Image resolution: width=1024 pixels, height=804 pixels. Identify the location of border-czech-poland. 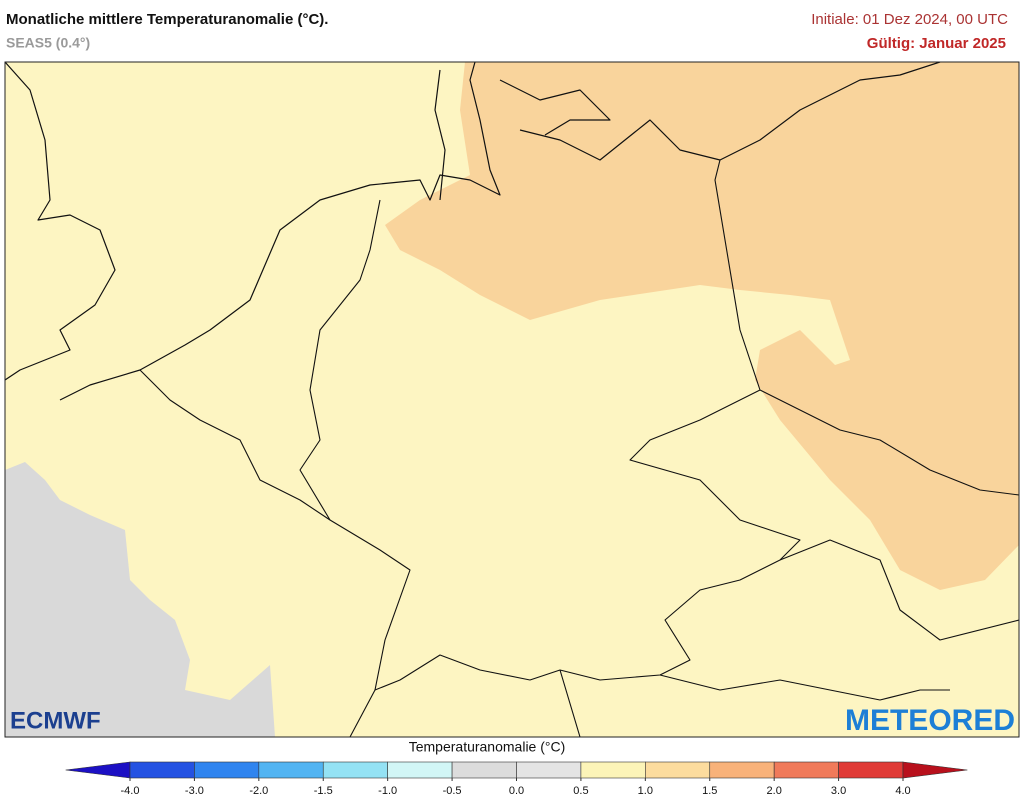
(889, 515).